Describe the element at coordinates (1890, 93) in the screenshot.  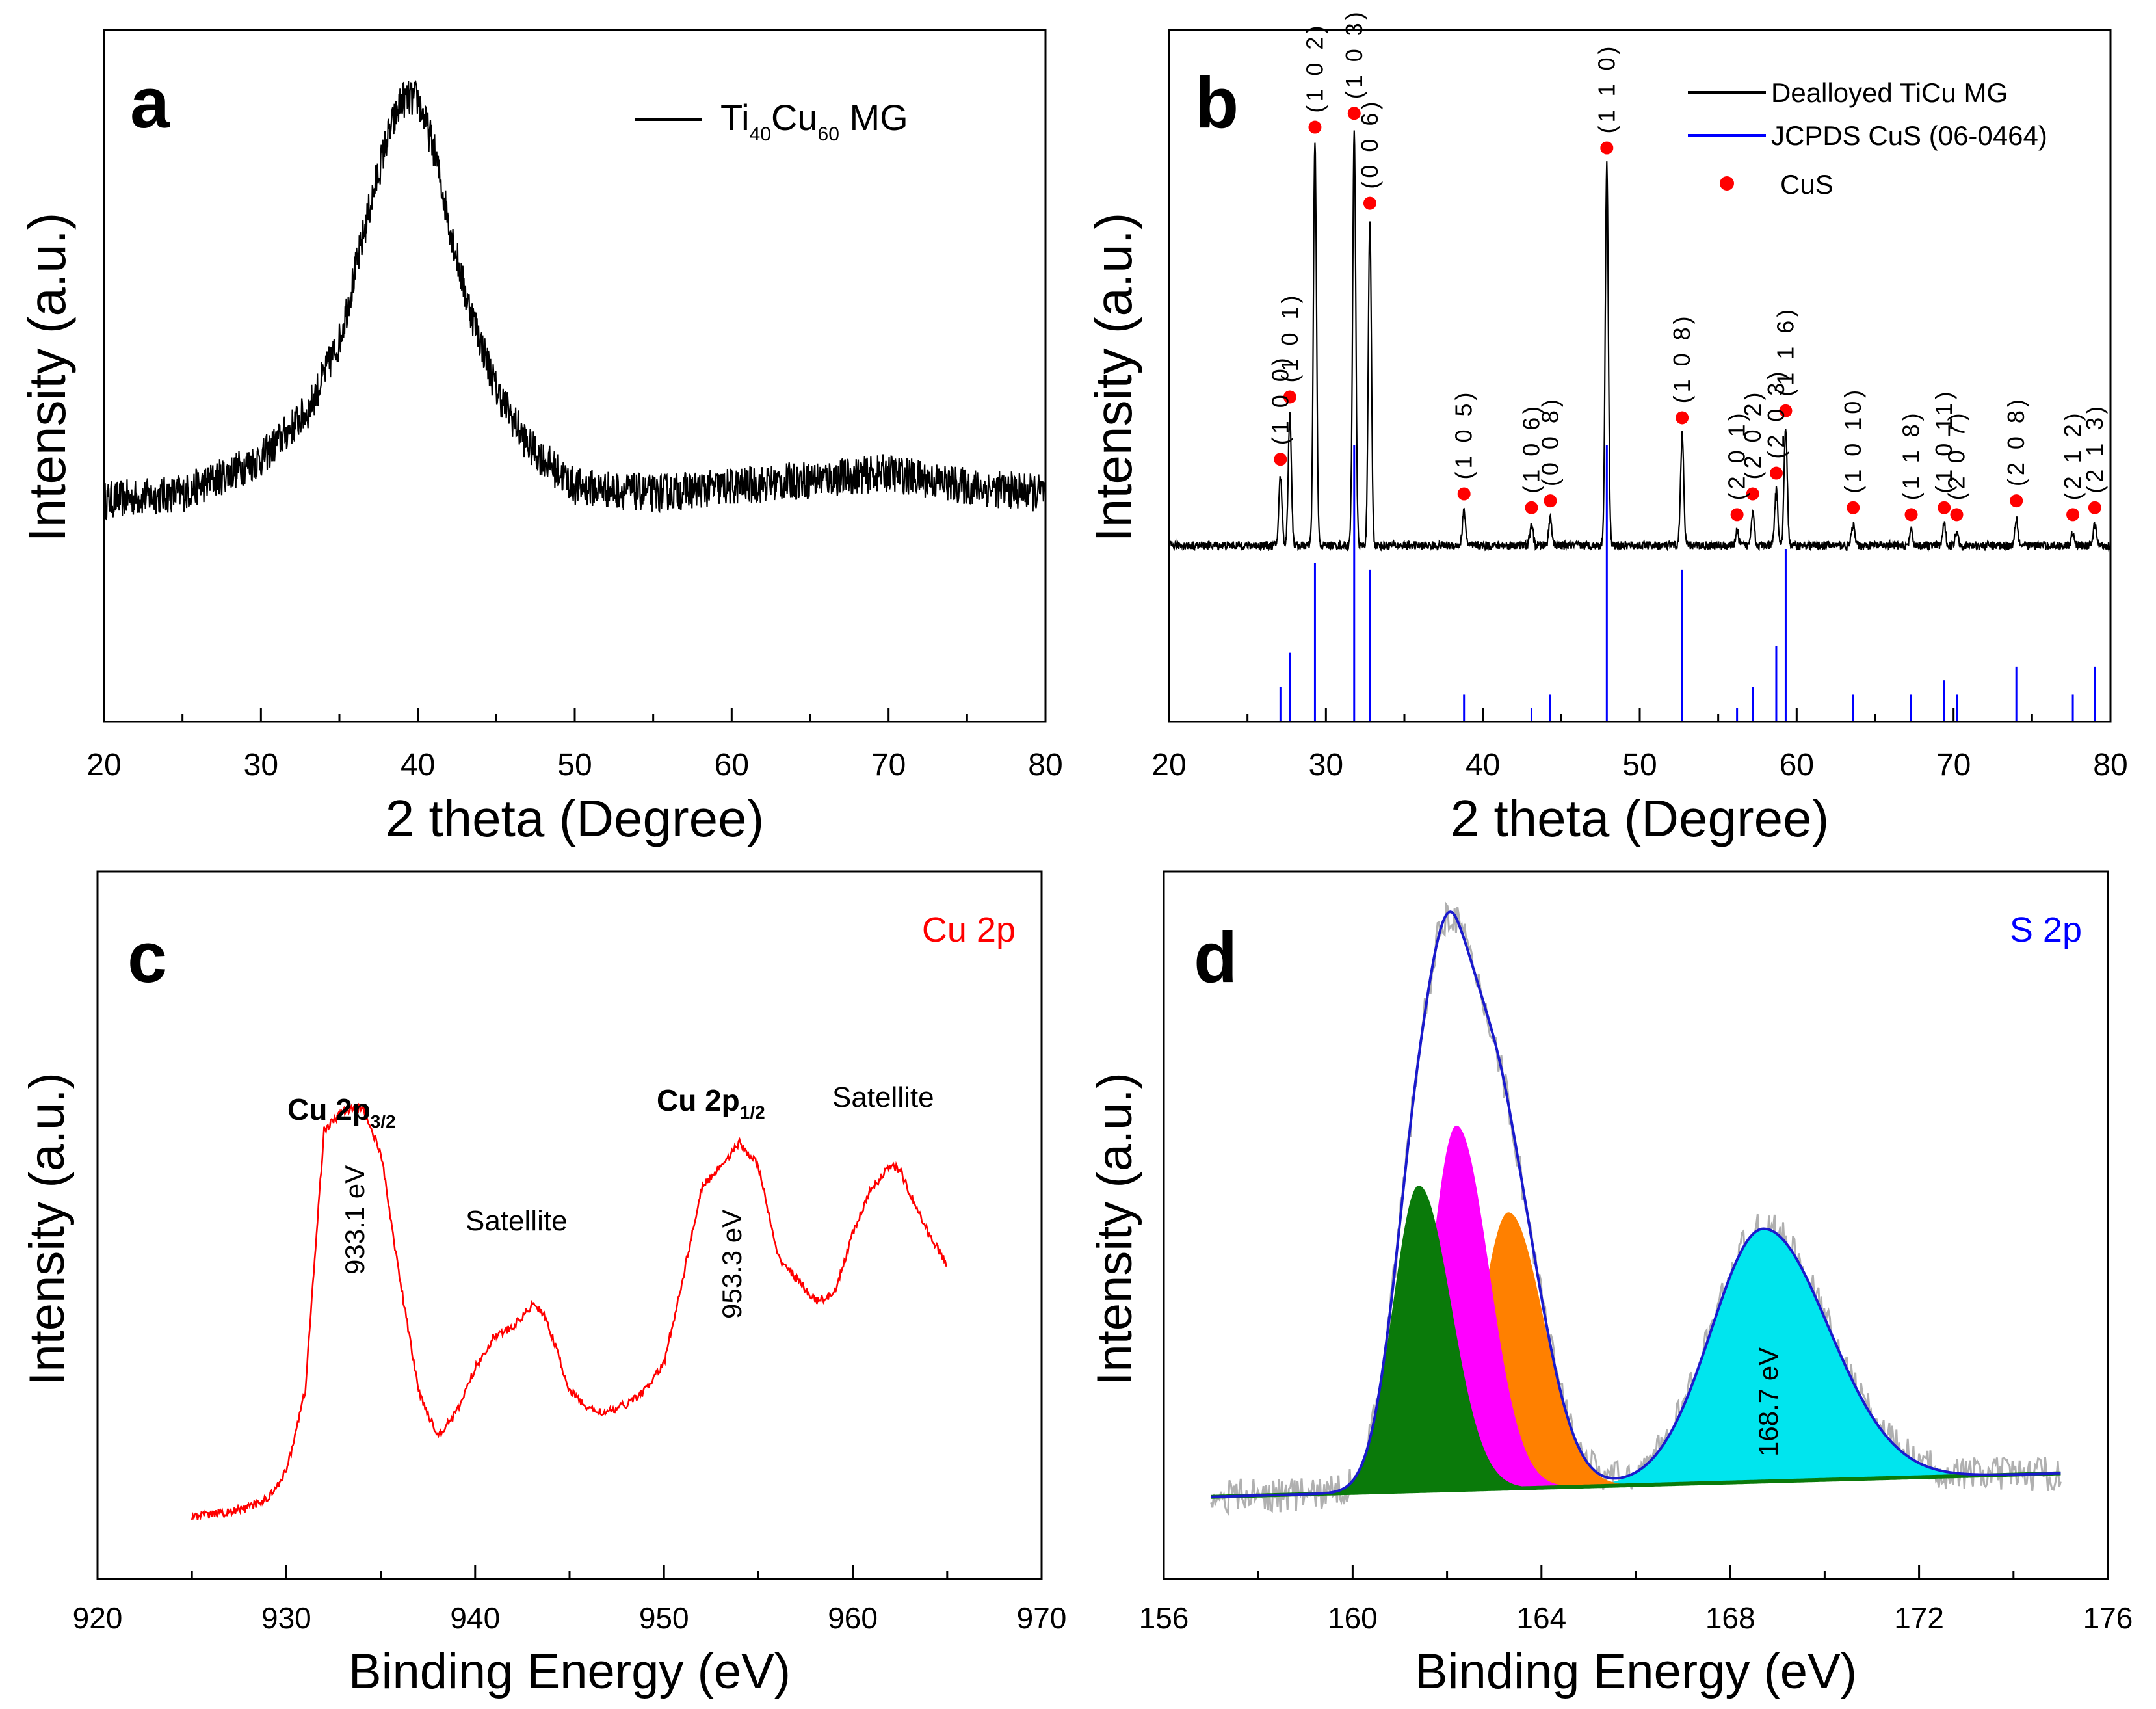
I see `b-legend-text-1: Dealloyed TiCu MG` at that location.